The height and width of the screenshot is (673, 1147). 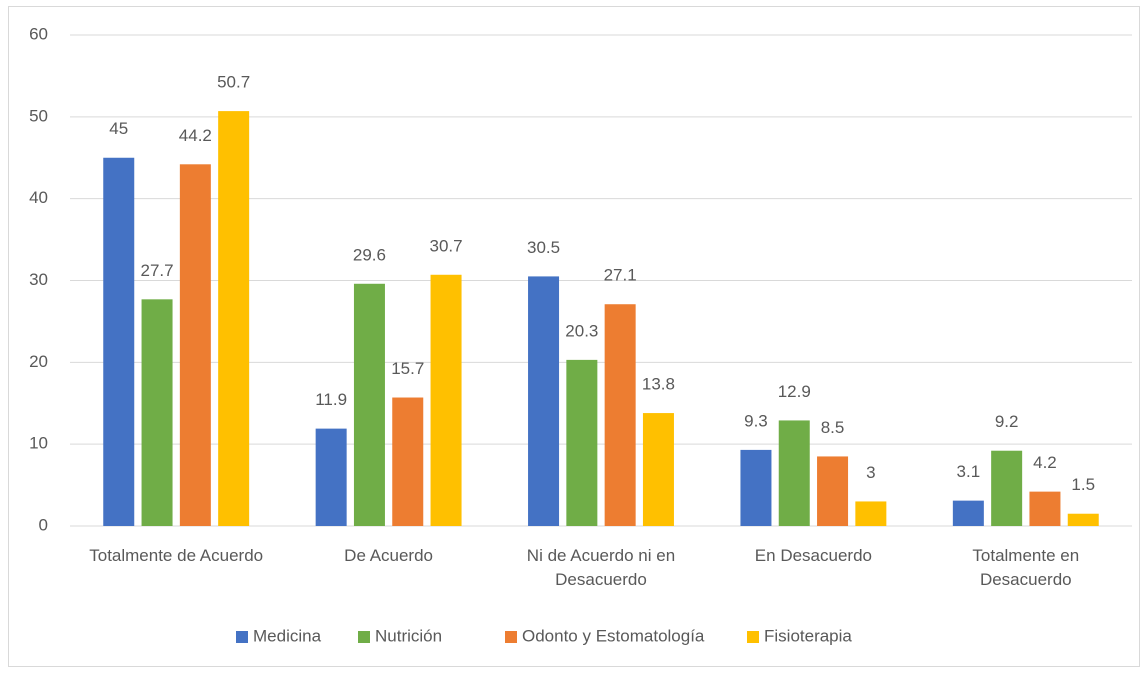 What do you see at coordinates (658, 384) in the screenshot?
I see `value-label: 13.8` at bounding box center [658, 384].